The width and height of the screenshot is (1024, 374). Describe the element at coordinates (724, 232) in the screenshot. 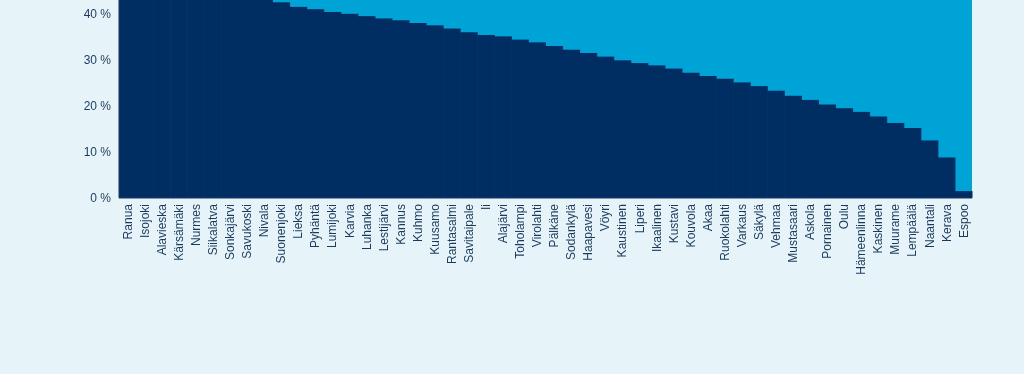

I see `x-tick-label: Ruokolahti` at that location.